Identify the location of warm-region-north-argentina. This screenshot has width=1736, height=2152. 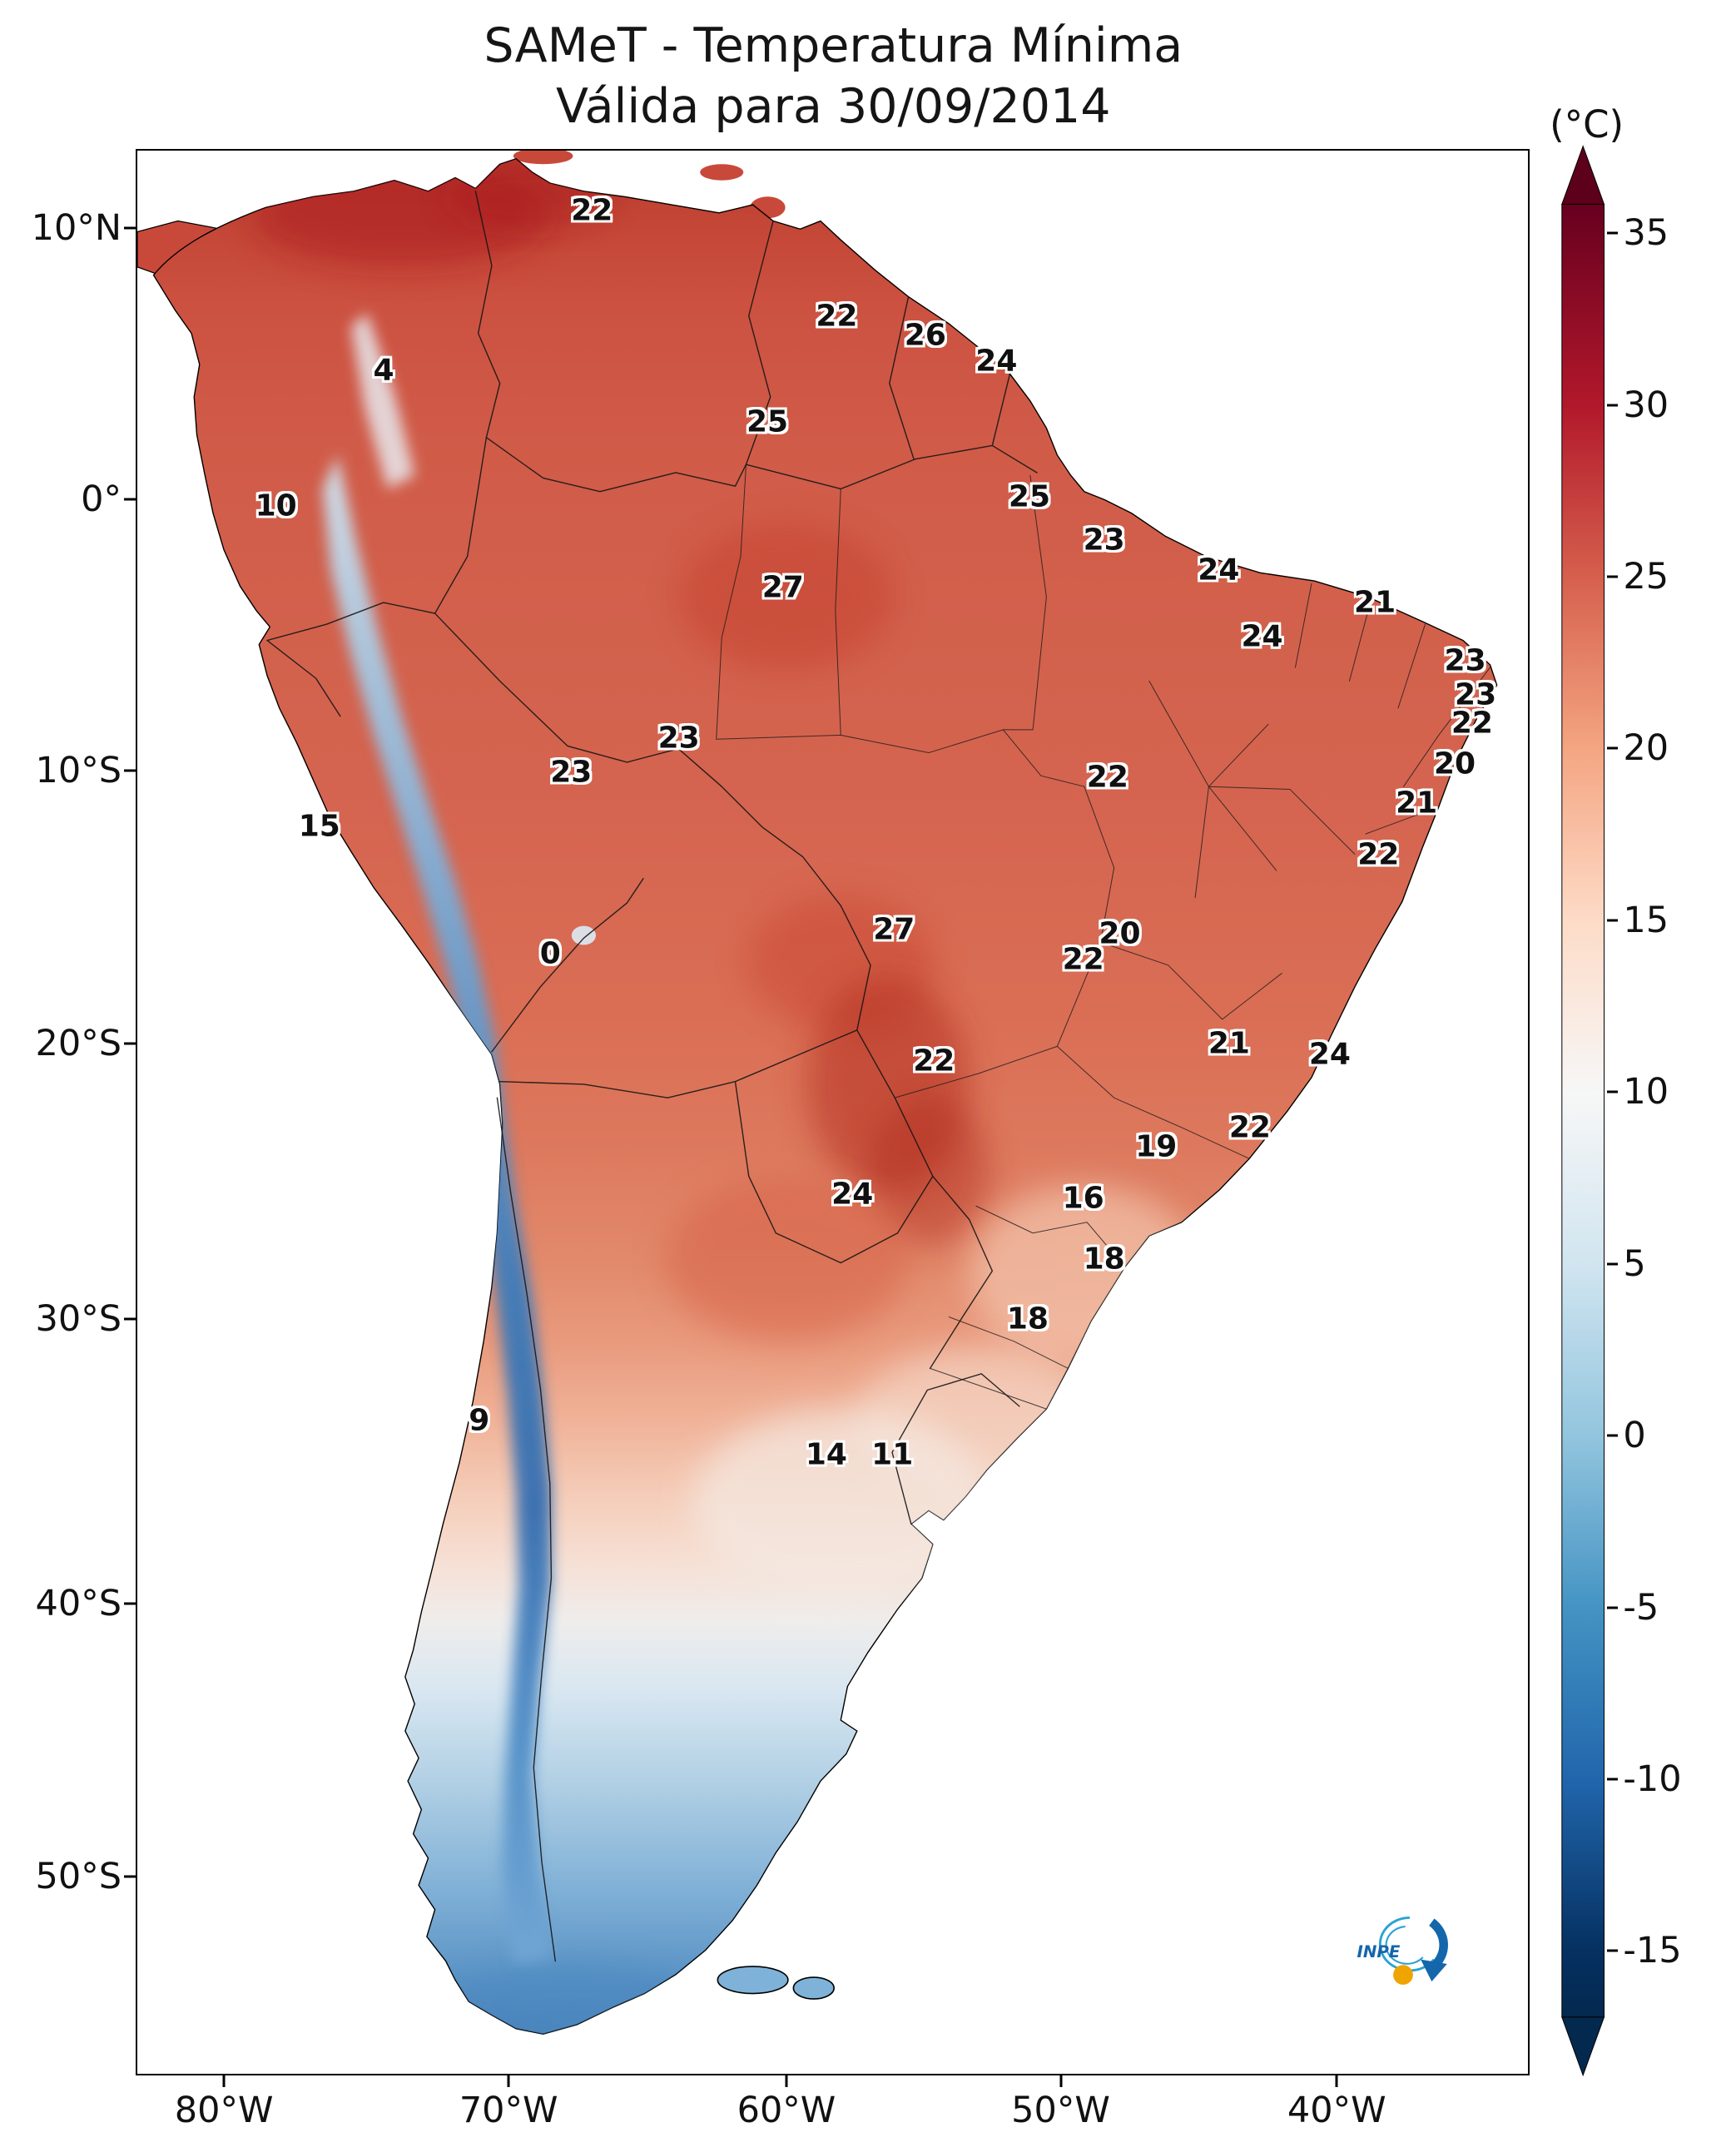
(787, 1260).